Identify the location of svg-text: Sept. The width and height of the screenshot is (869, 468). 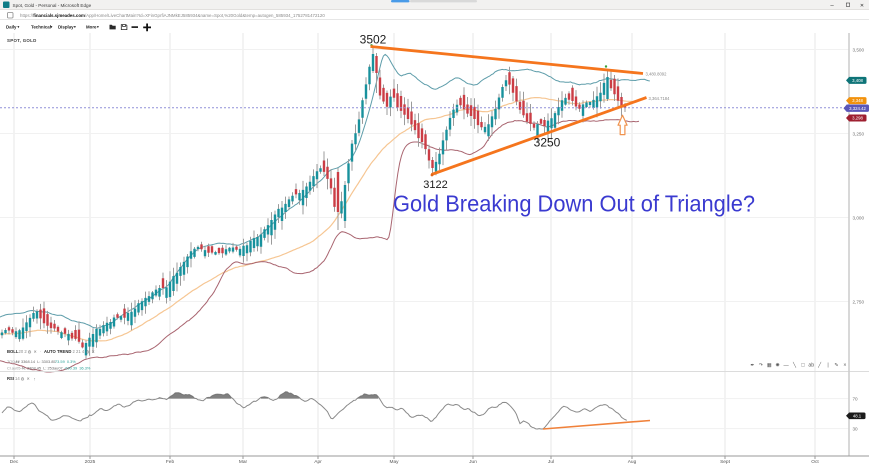
(725, 462).